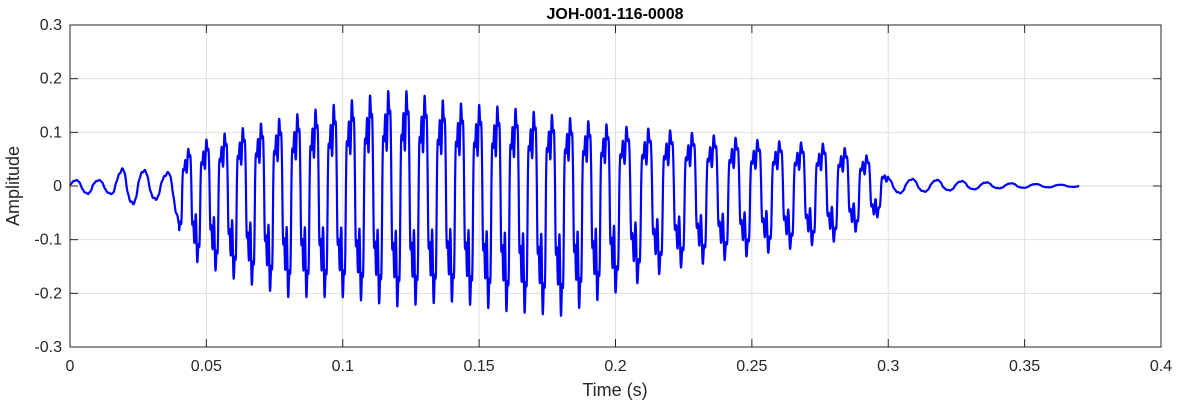 This screenshot has width=1177, height=404. Describe the element at coordinates (48, 293) in the screenshot. I see `y-tick-label: -0.2` at that location.